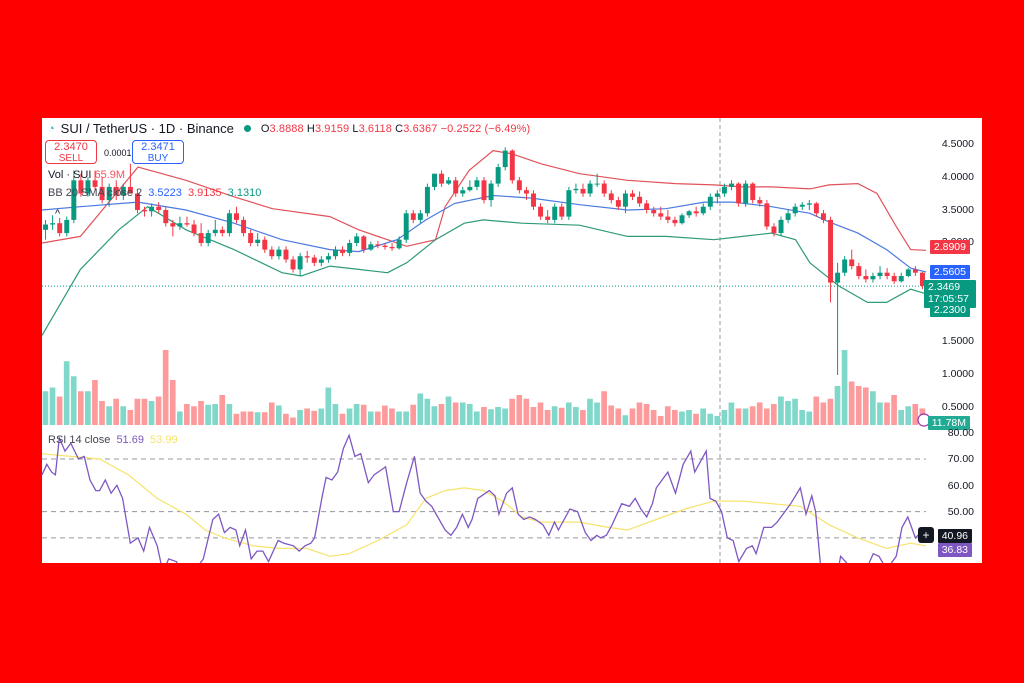 The image size is (1024, 683). I want to click on rsi-legend: RSI 14 close 51.69 53.99, so click(113, 440).